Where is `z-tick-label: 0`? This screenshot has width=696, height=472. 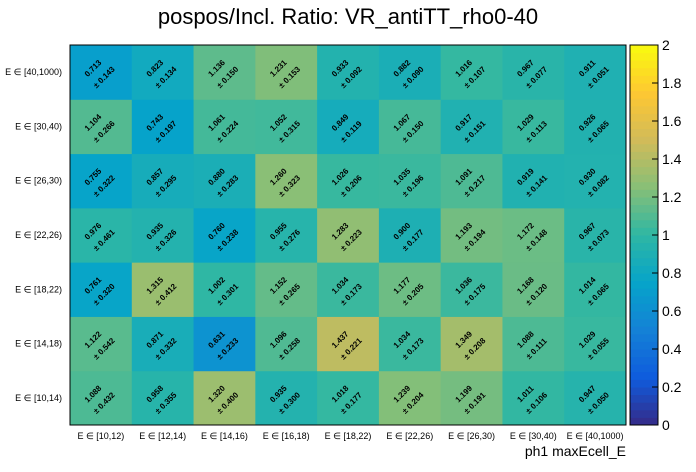
z-tick-label: 0 is located at coordinates (666, 425).